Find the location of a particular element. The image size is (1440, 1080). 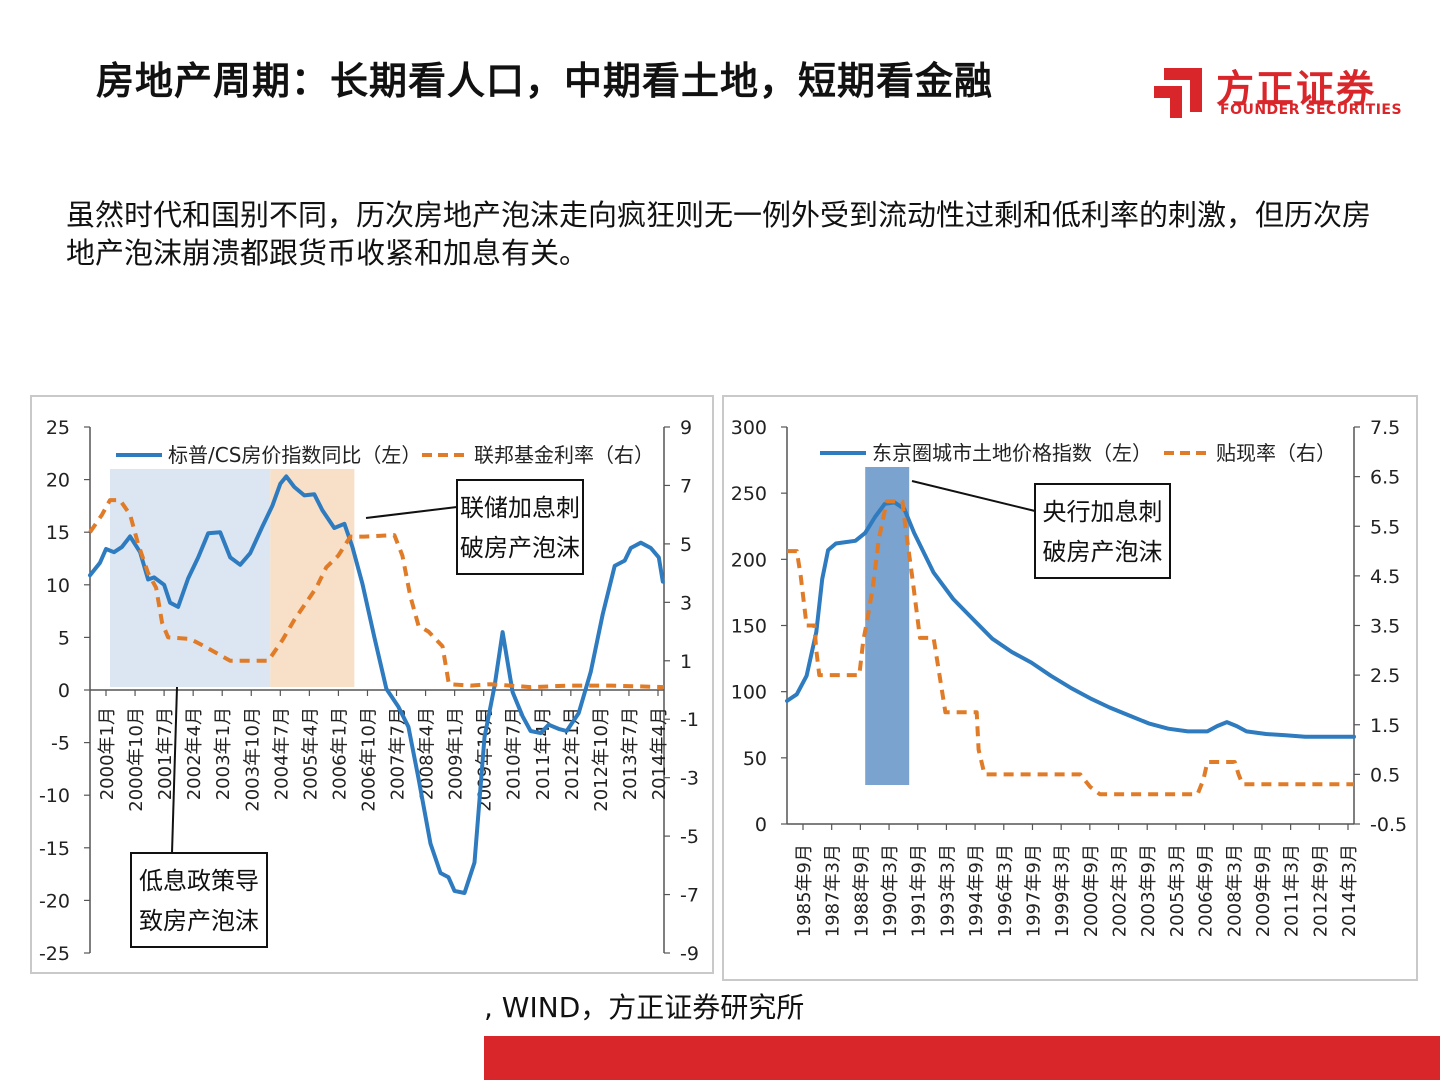

x-tick-label: 2002年3月 is located at coordinates (1120, 890).